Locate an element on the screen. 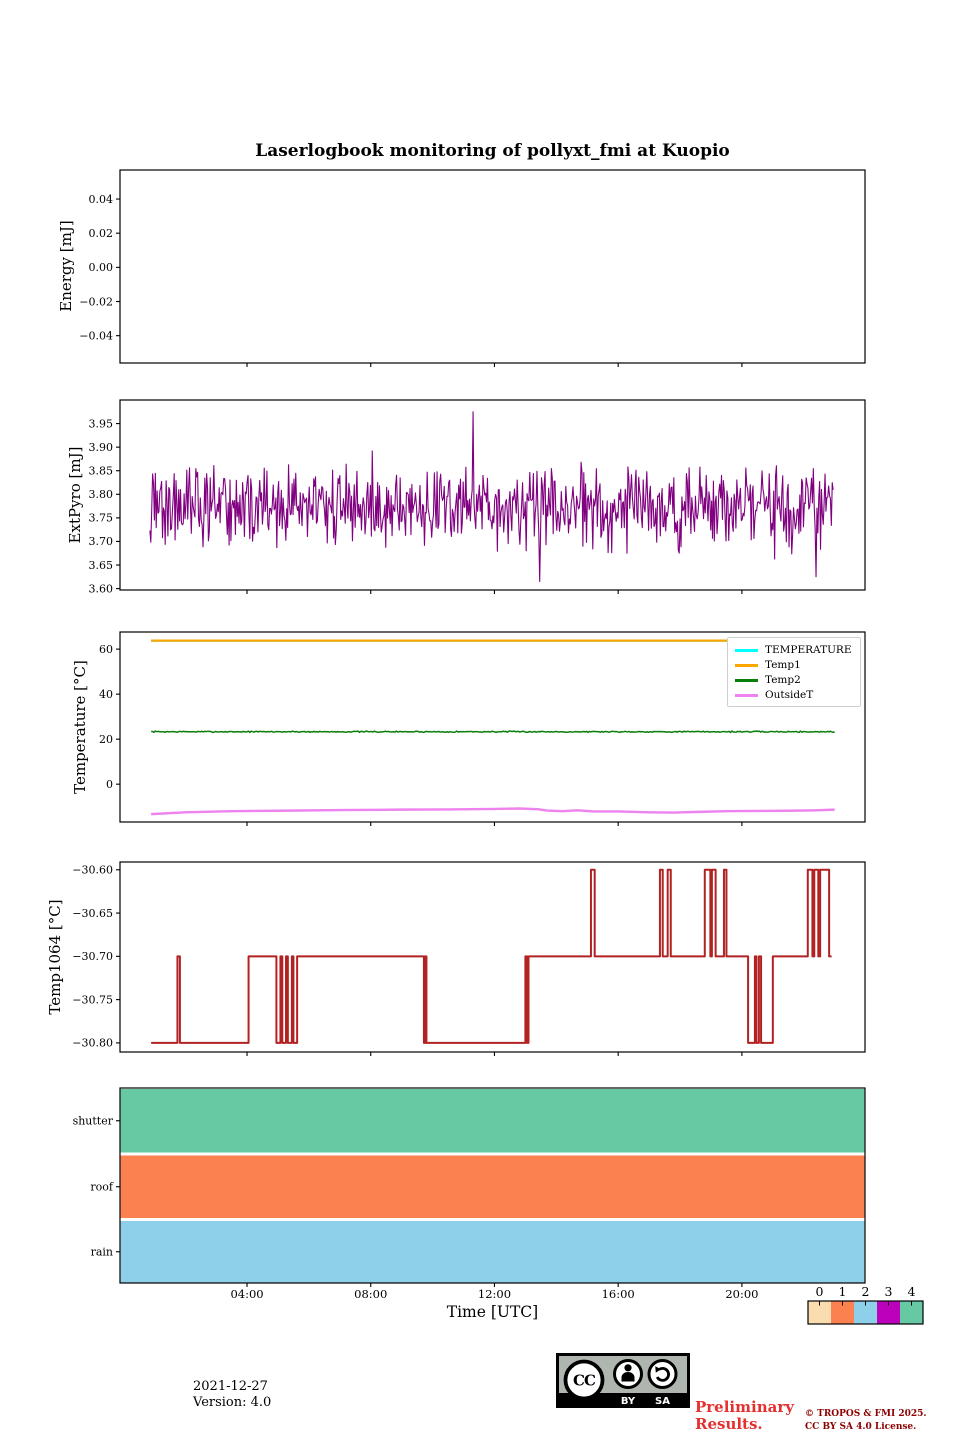 This screenshot has width=960, height=1440. band-rain is located at coordinates (492, 1252).